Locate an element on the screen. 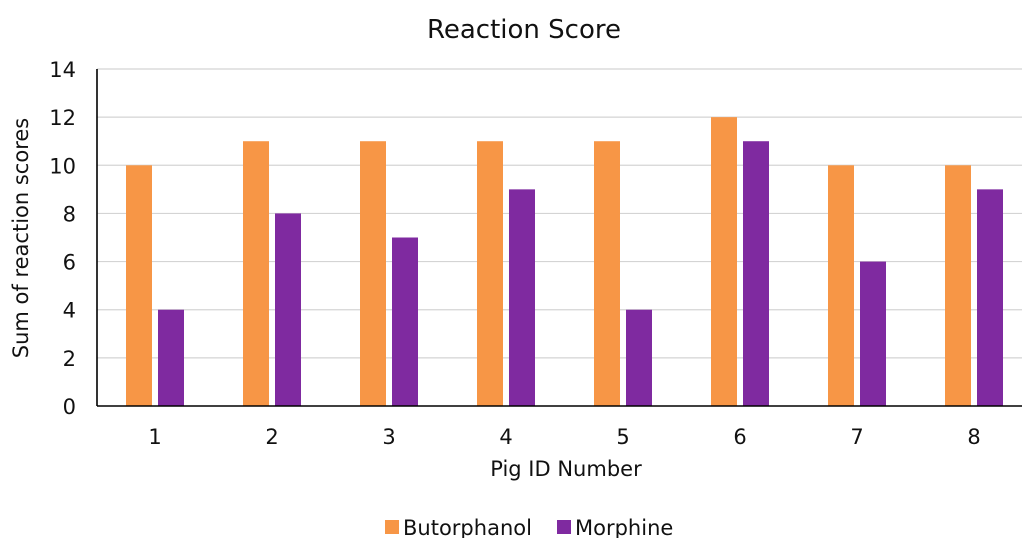  y-tick-label: 2 is located at coordinates (69, 359).